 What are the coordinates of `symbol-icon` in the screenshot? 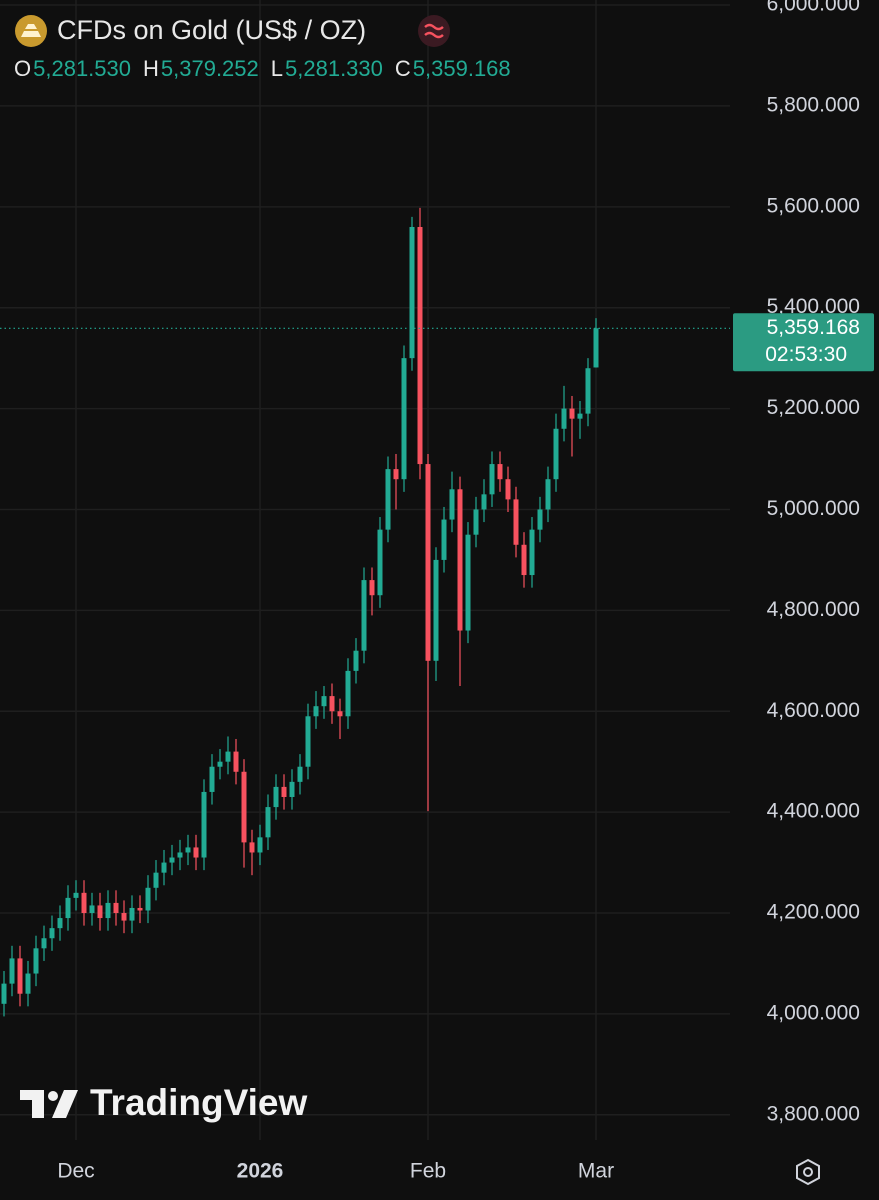 It's located at (31, 31).